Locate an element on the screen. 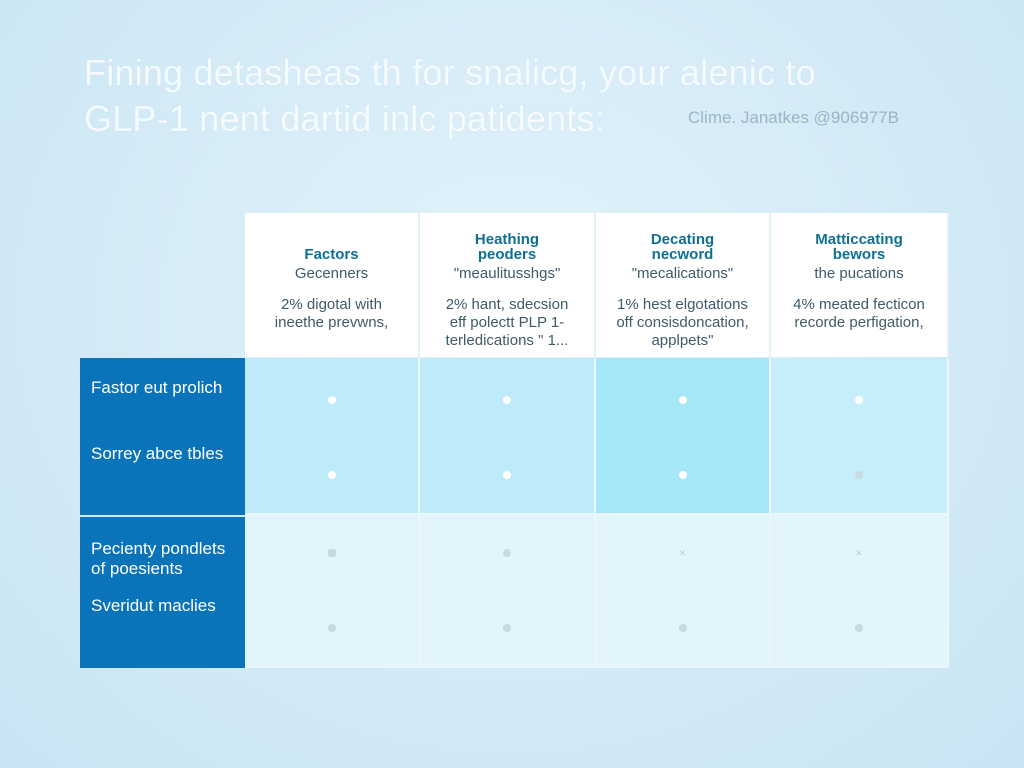  credit-text: Clime. Janatkes @906977B is located at coordinates (793, 117).